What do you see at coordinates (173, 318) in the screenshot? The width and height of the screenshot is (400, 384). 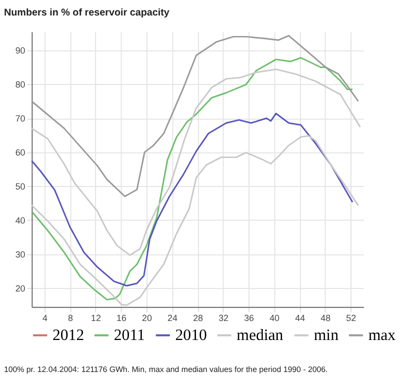 I see `x-tick-label: 24` at bounding box center [173, 318].